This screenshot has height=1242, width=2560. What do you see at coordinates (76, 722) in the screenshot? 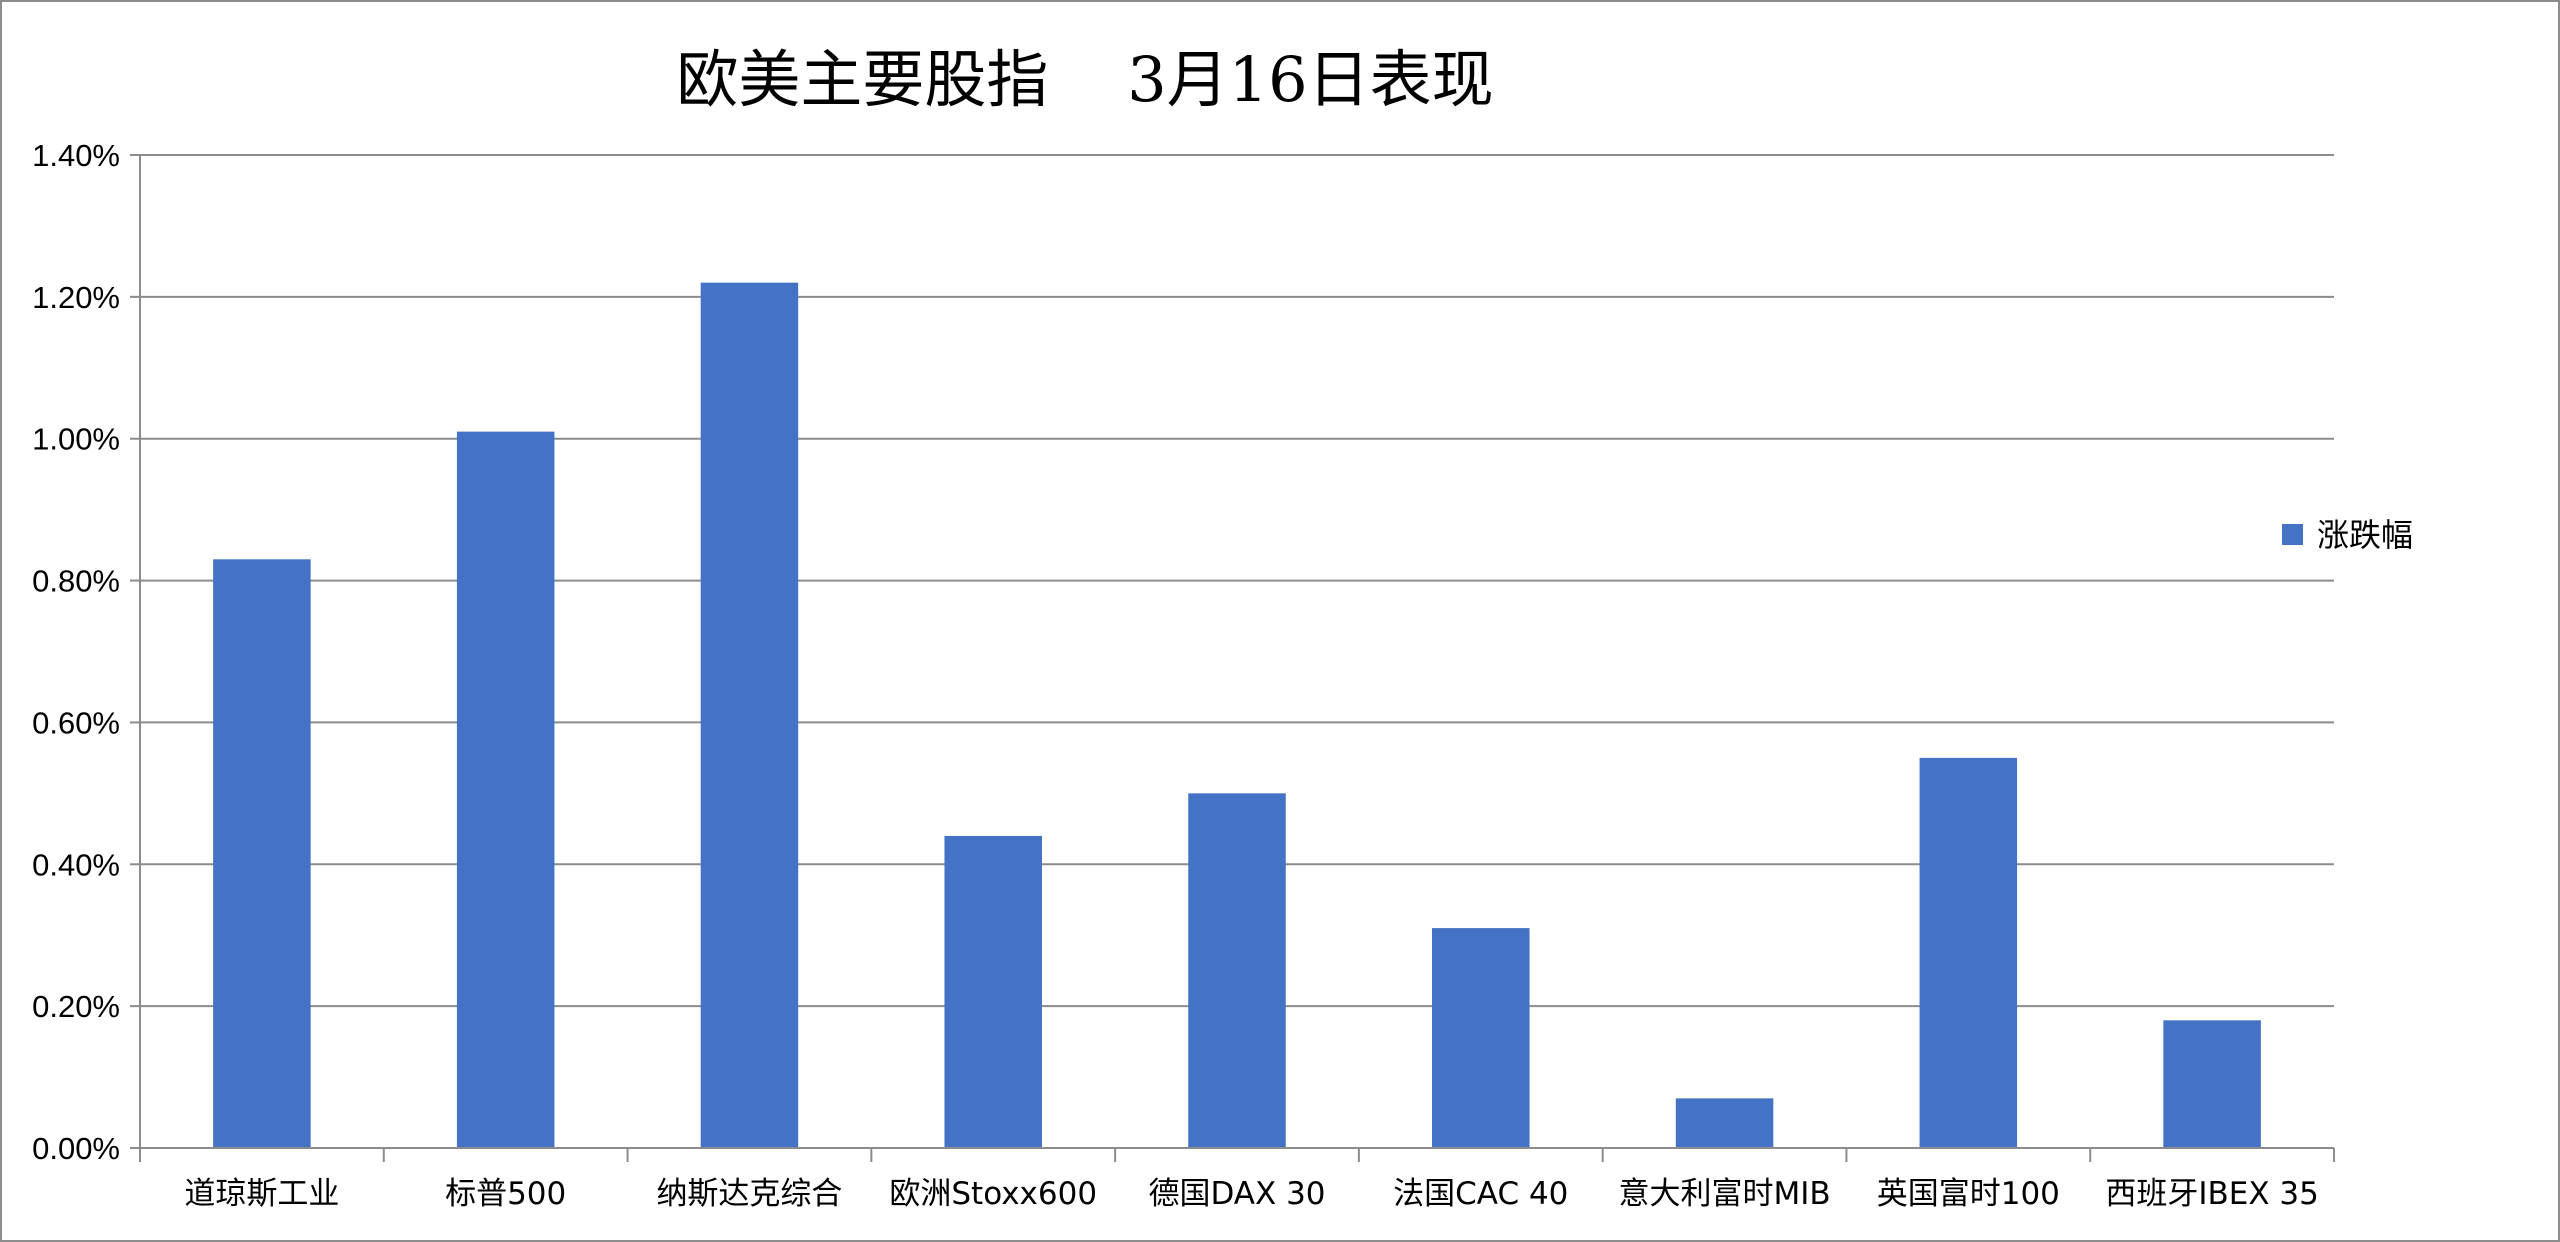
I see `y-tick-label: 0.60%` at bounding box center [76, 722].